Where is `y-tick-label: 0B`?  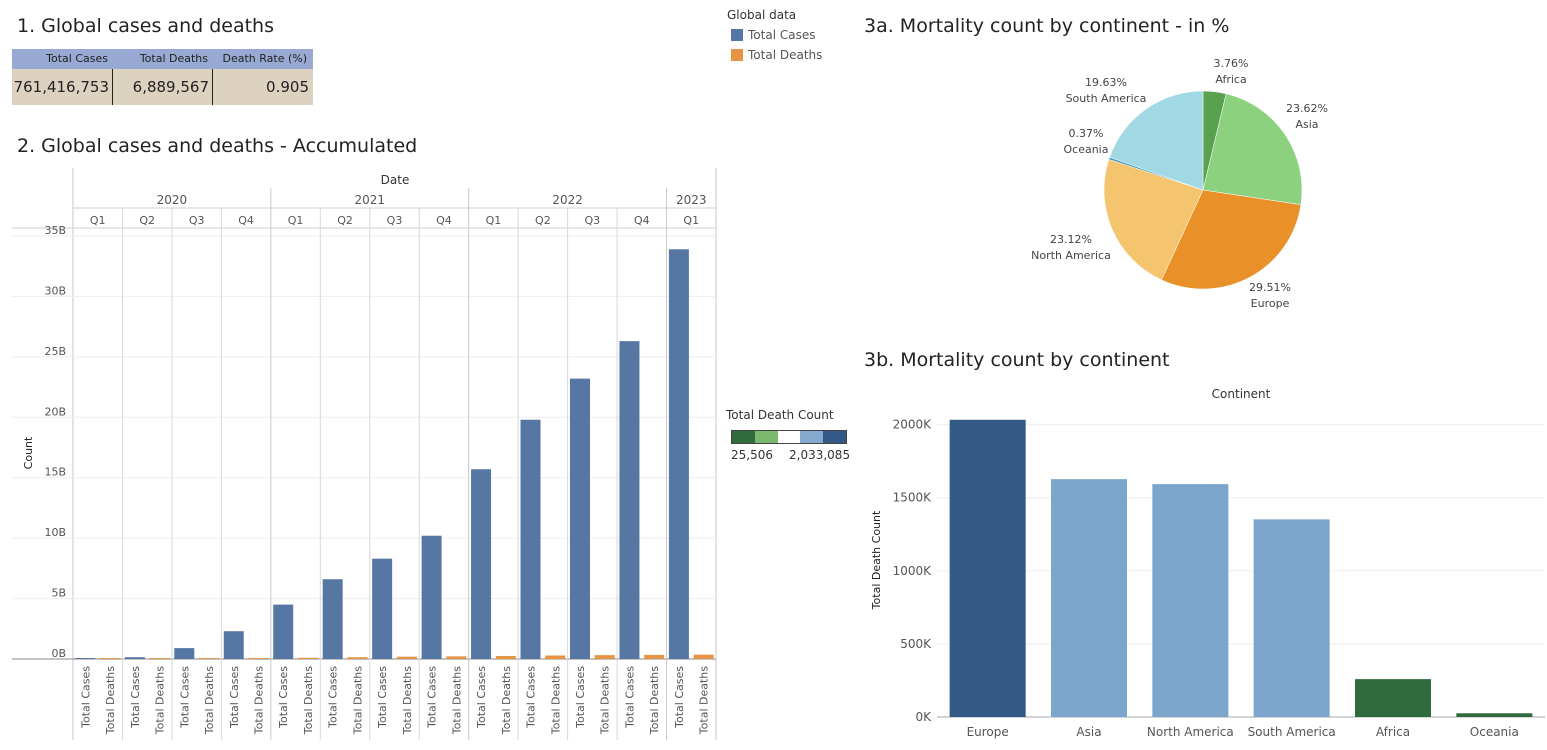
y-tick-label: 0B is located at coordinates (58, 653).